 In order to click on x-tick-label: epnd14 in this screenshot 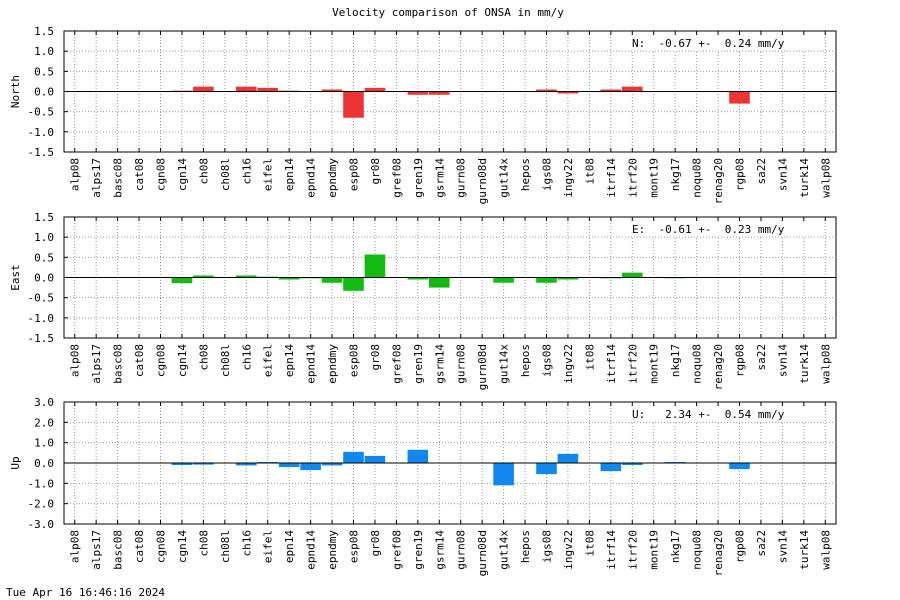, I will do `click(311, 550)`.